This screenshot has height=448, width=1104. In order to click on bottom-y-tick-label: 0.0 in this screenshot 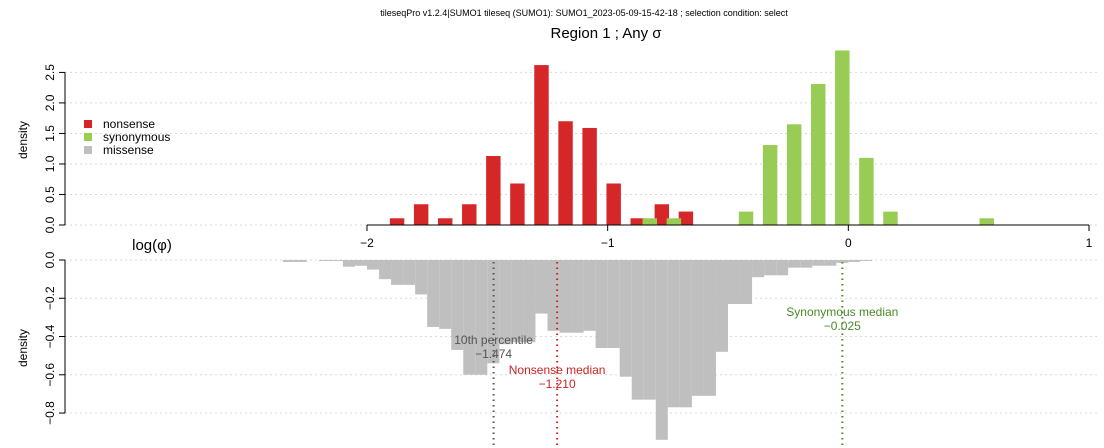, I will do `click(50, 259)`.